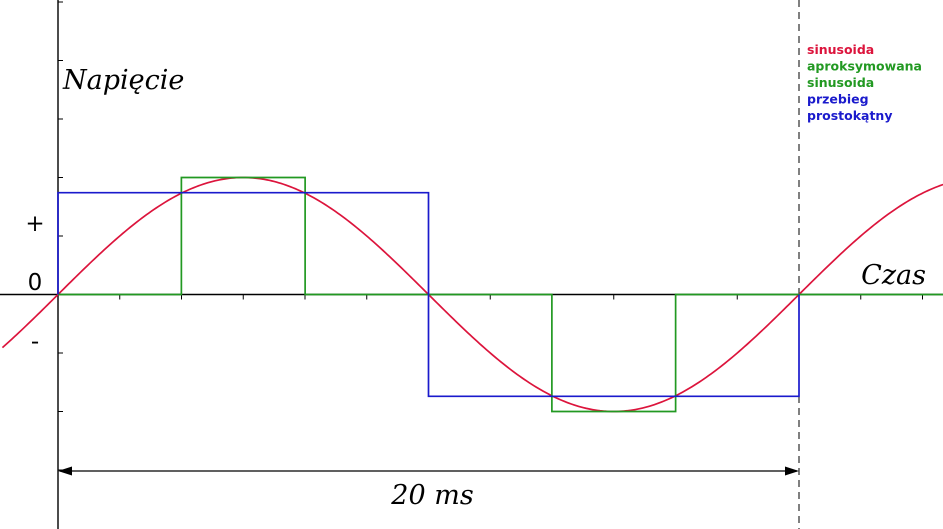 The width and height of the screenshot is (943, 529). I want to click on y-axis-label: Napięcie, so click(123, 80).